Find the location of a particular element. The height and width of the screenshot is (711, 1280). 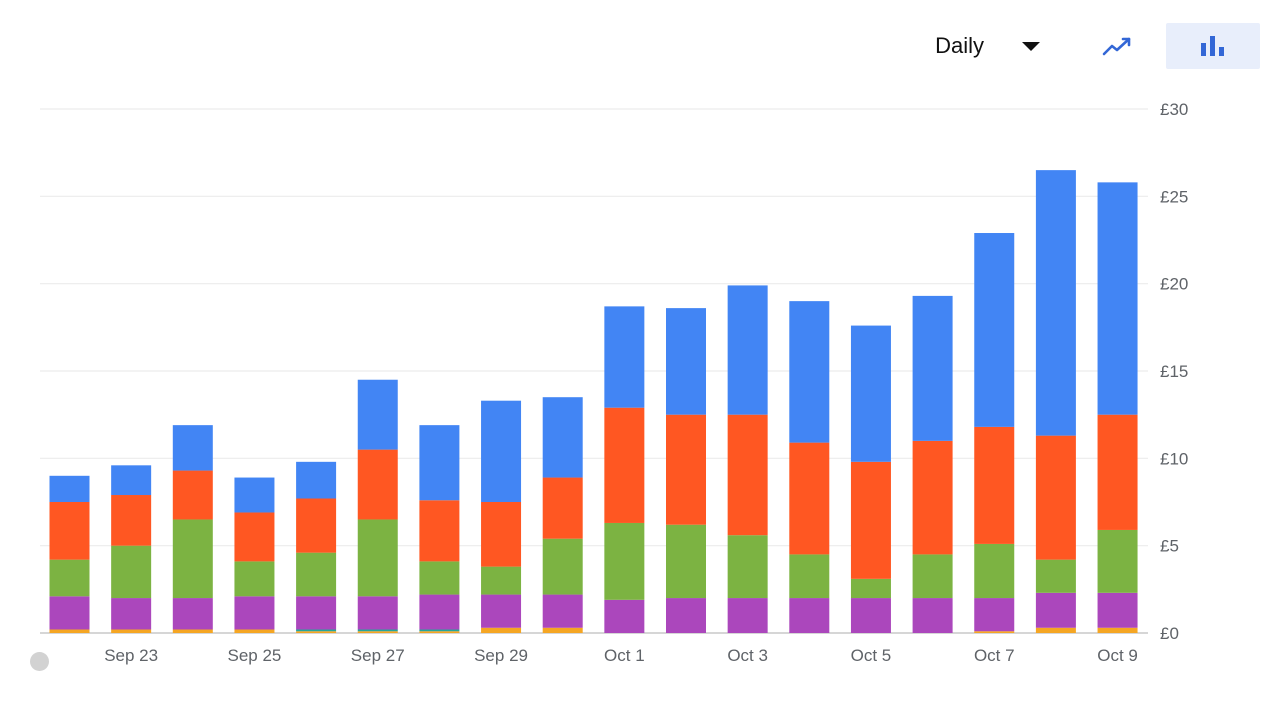

period-dropdown: Daily is located at coordinates (987, 46).